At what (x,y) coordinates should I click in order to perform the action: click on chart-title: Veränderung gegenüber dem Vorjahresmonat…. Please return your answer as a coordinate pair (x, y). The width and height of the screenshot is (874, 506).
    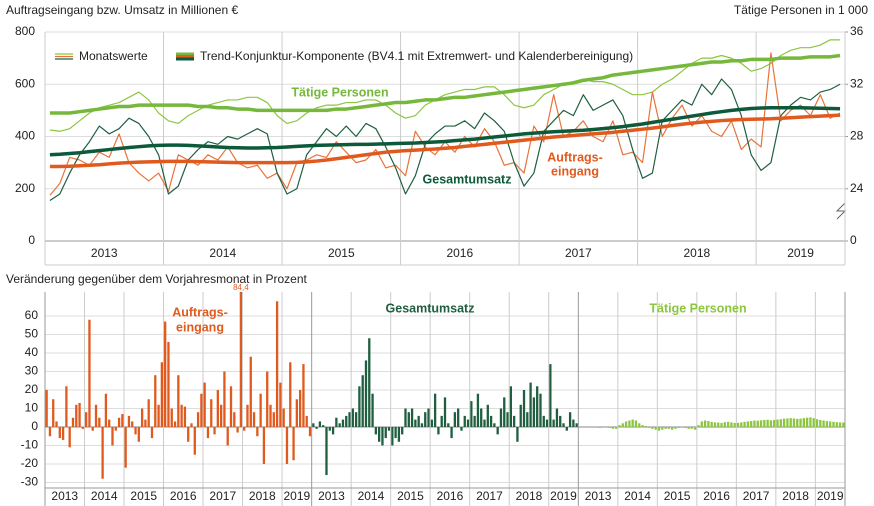
    Looking at the image, I should click on (157, 279).